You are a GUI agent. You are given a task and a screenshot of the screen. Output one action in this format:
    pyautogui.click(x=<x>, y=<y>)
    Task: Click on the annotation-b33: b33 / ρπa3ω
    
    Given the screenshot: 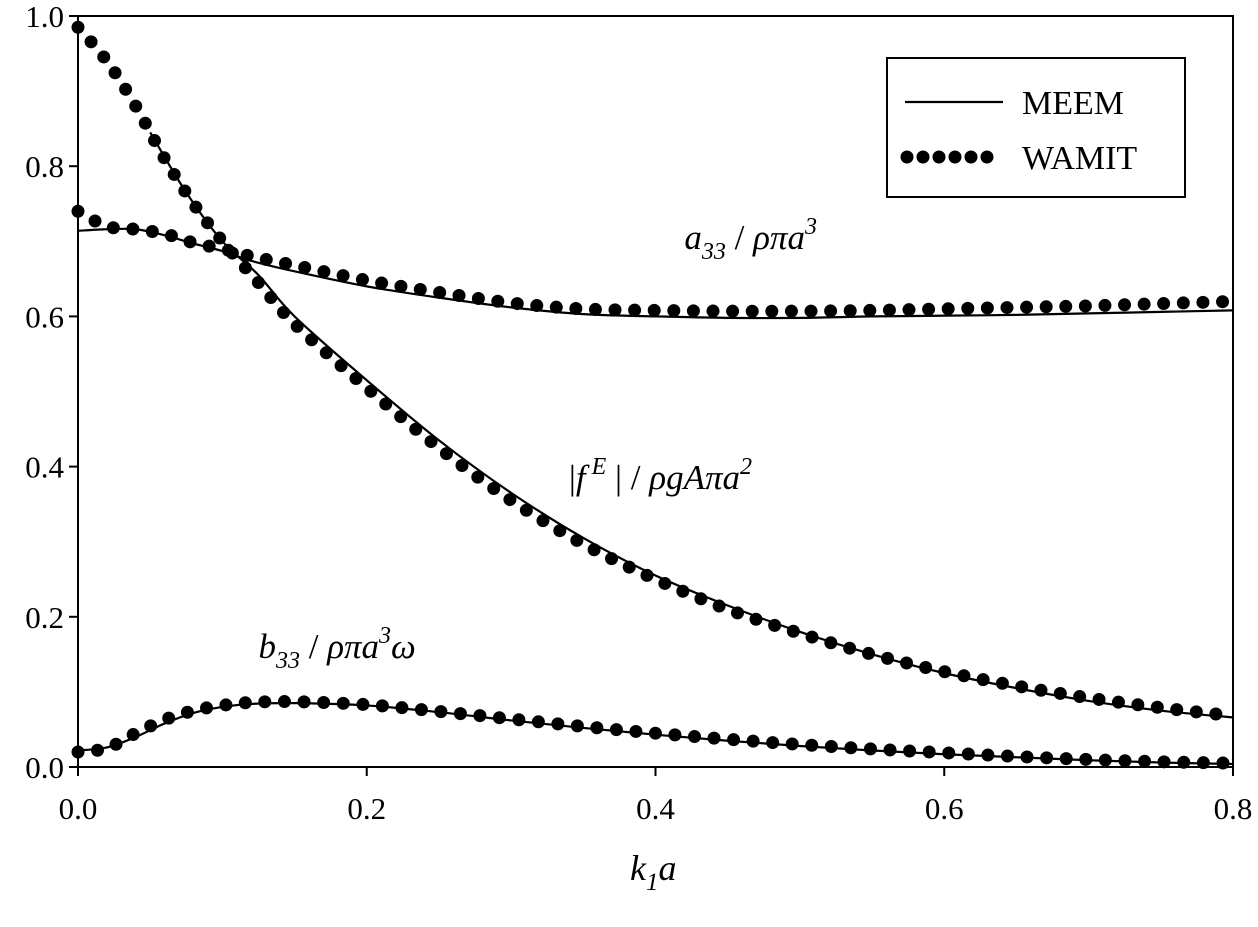 What is the action you would take?
    pyautogui.click(x=336, y=648)
    